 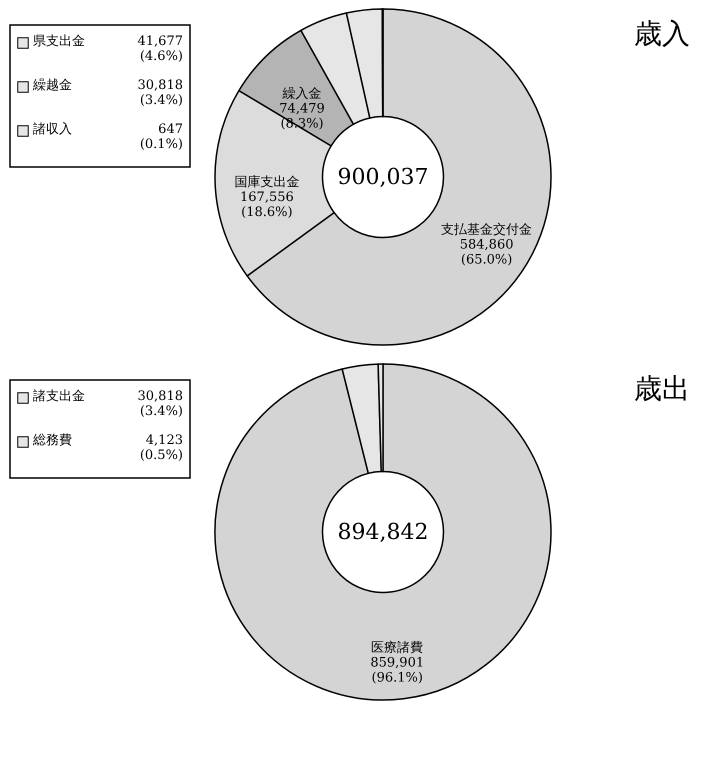 I want to click on data-label: 584,860 (65.0%), so click(x=487, y=253).